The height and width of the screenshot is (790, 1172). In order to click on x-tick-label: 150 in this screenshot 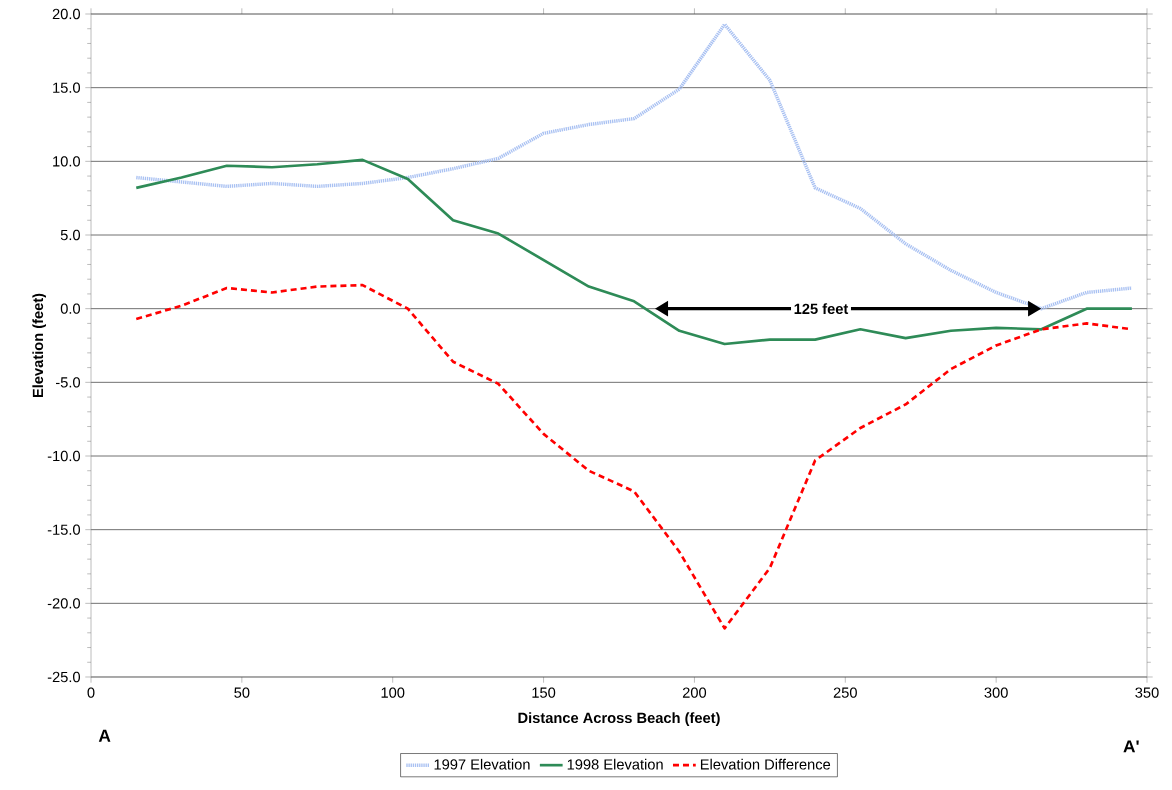, I will do `click(544, 692)`.